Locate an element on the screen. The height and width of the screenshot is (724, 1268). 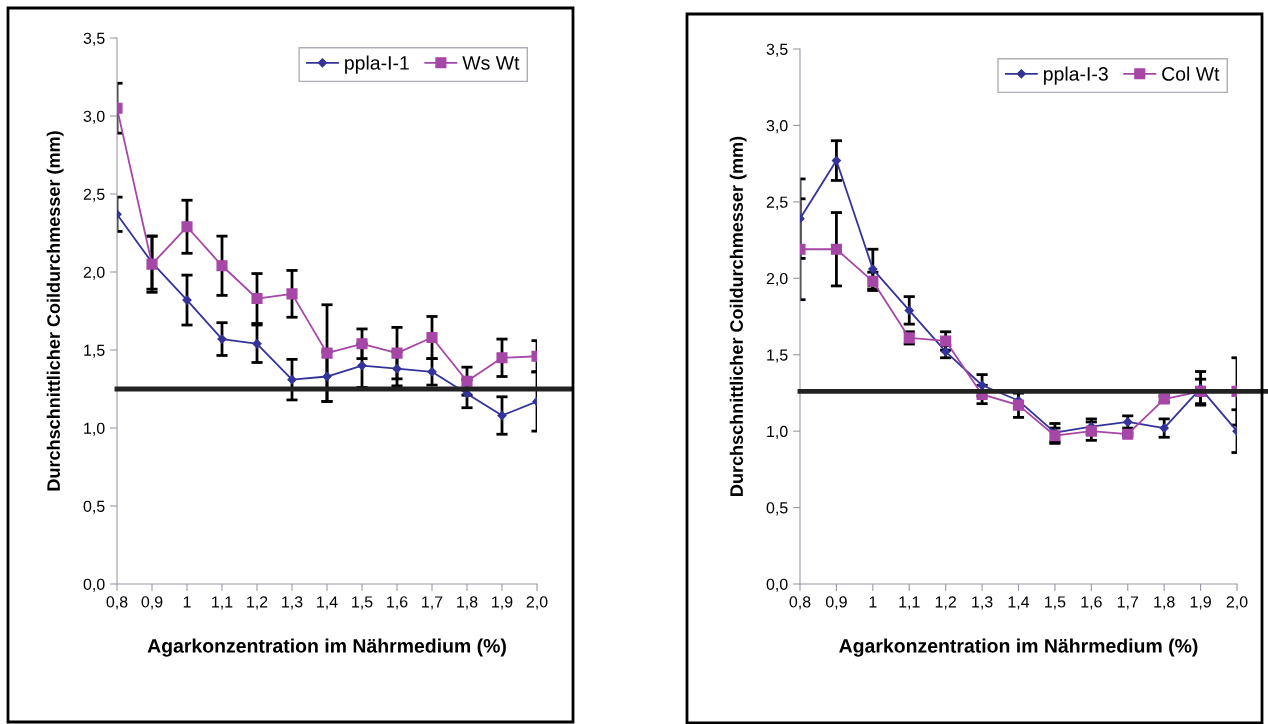
legend-label: ppla-I-1 is located at coordinates (377, 64).